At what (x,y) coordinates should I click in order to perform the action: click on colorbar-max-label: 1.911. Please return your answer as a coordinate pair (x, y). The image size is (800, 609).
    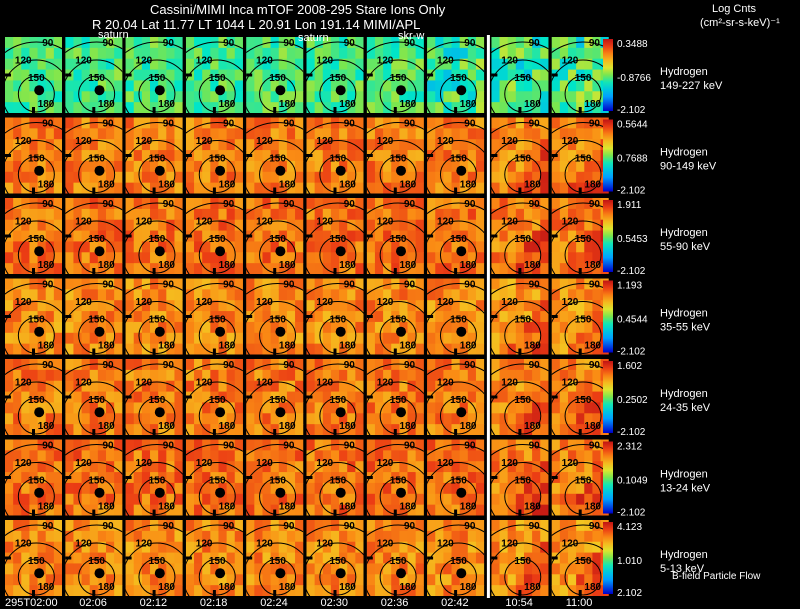
    Looking at the image, I should click on (629, 205).